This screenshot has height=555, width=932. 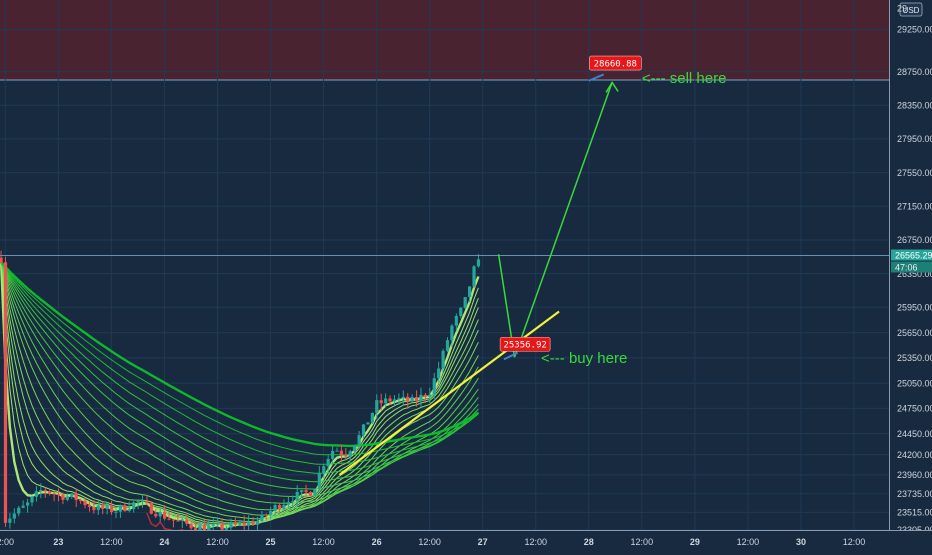 I want to click on price-tick-label: 26350.00, so click(x=914, y=274).